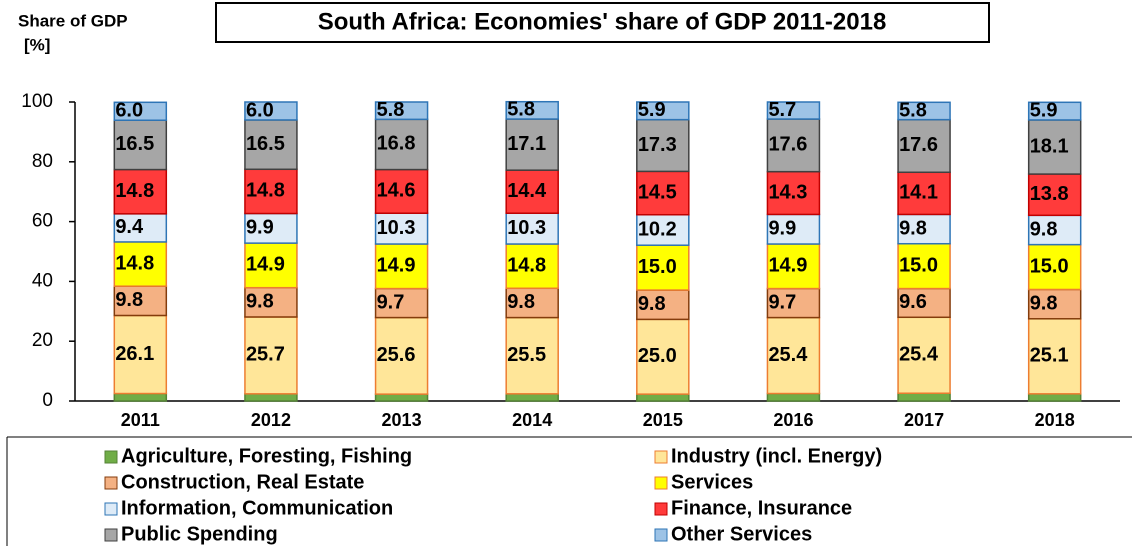 The image size is (1132, 546). Describe the element at coordinates (602, 22) in the screenshot. I see `title-box` at that location.